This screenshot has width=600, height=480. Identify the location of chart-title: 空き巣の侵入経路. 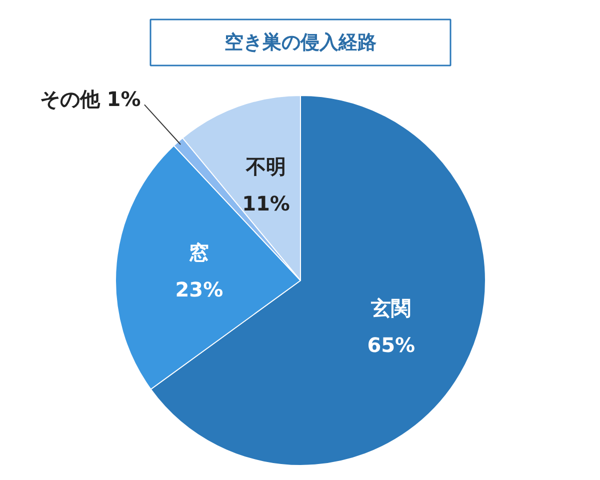
(300, 43).